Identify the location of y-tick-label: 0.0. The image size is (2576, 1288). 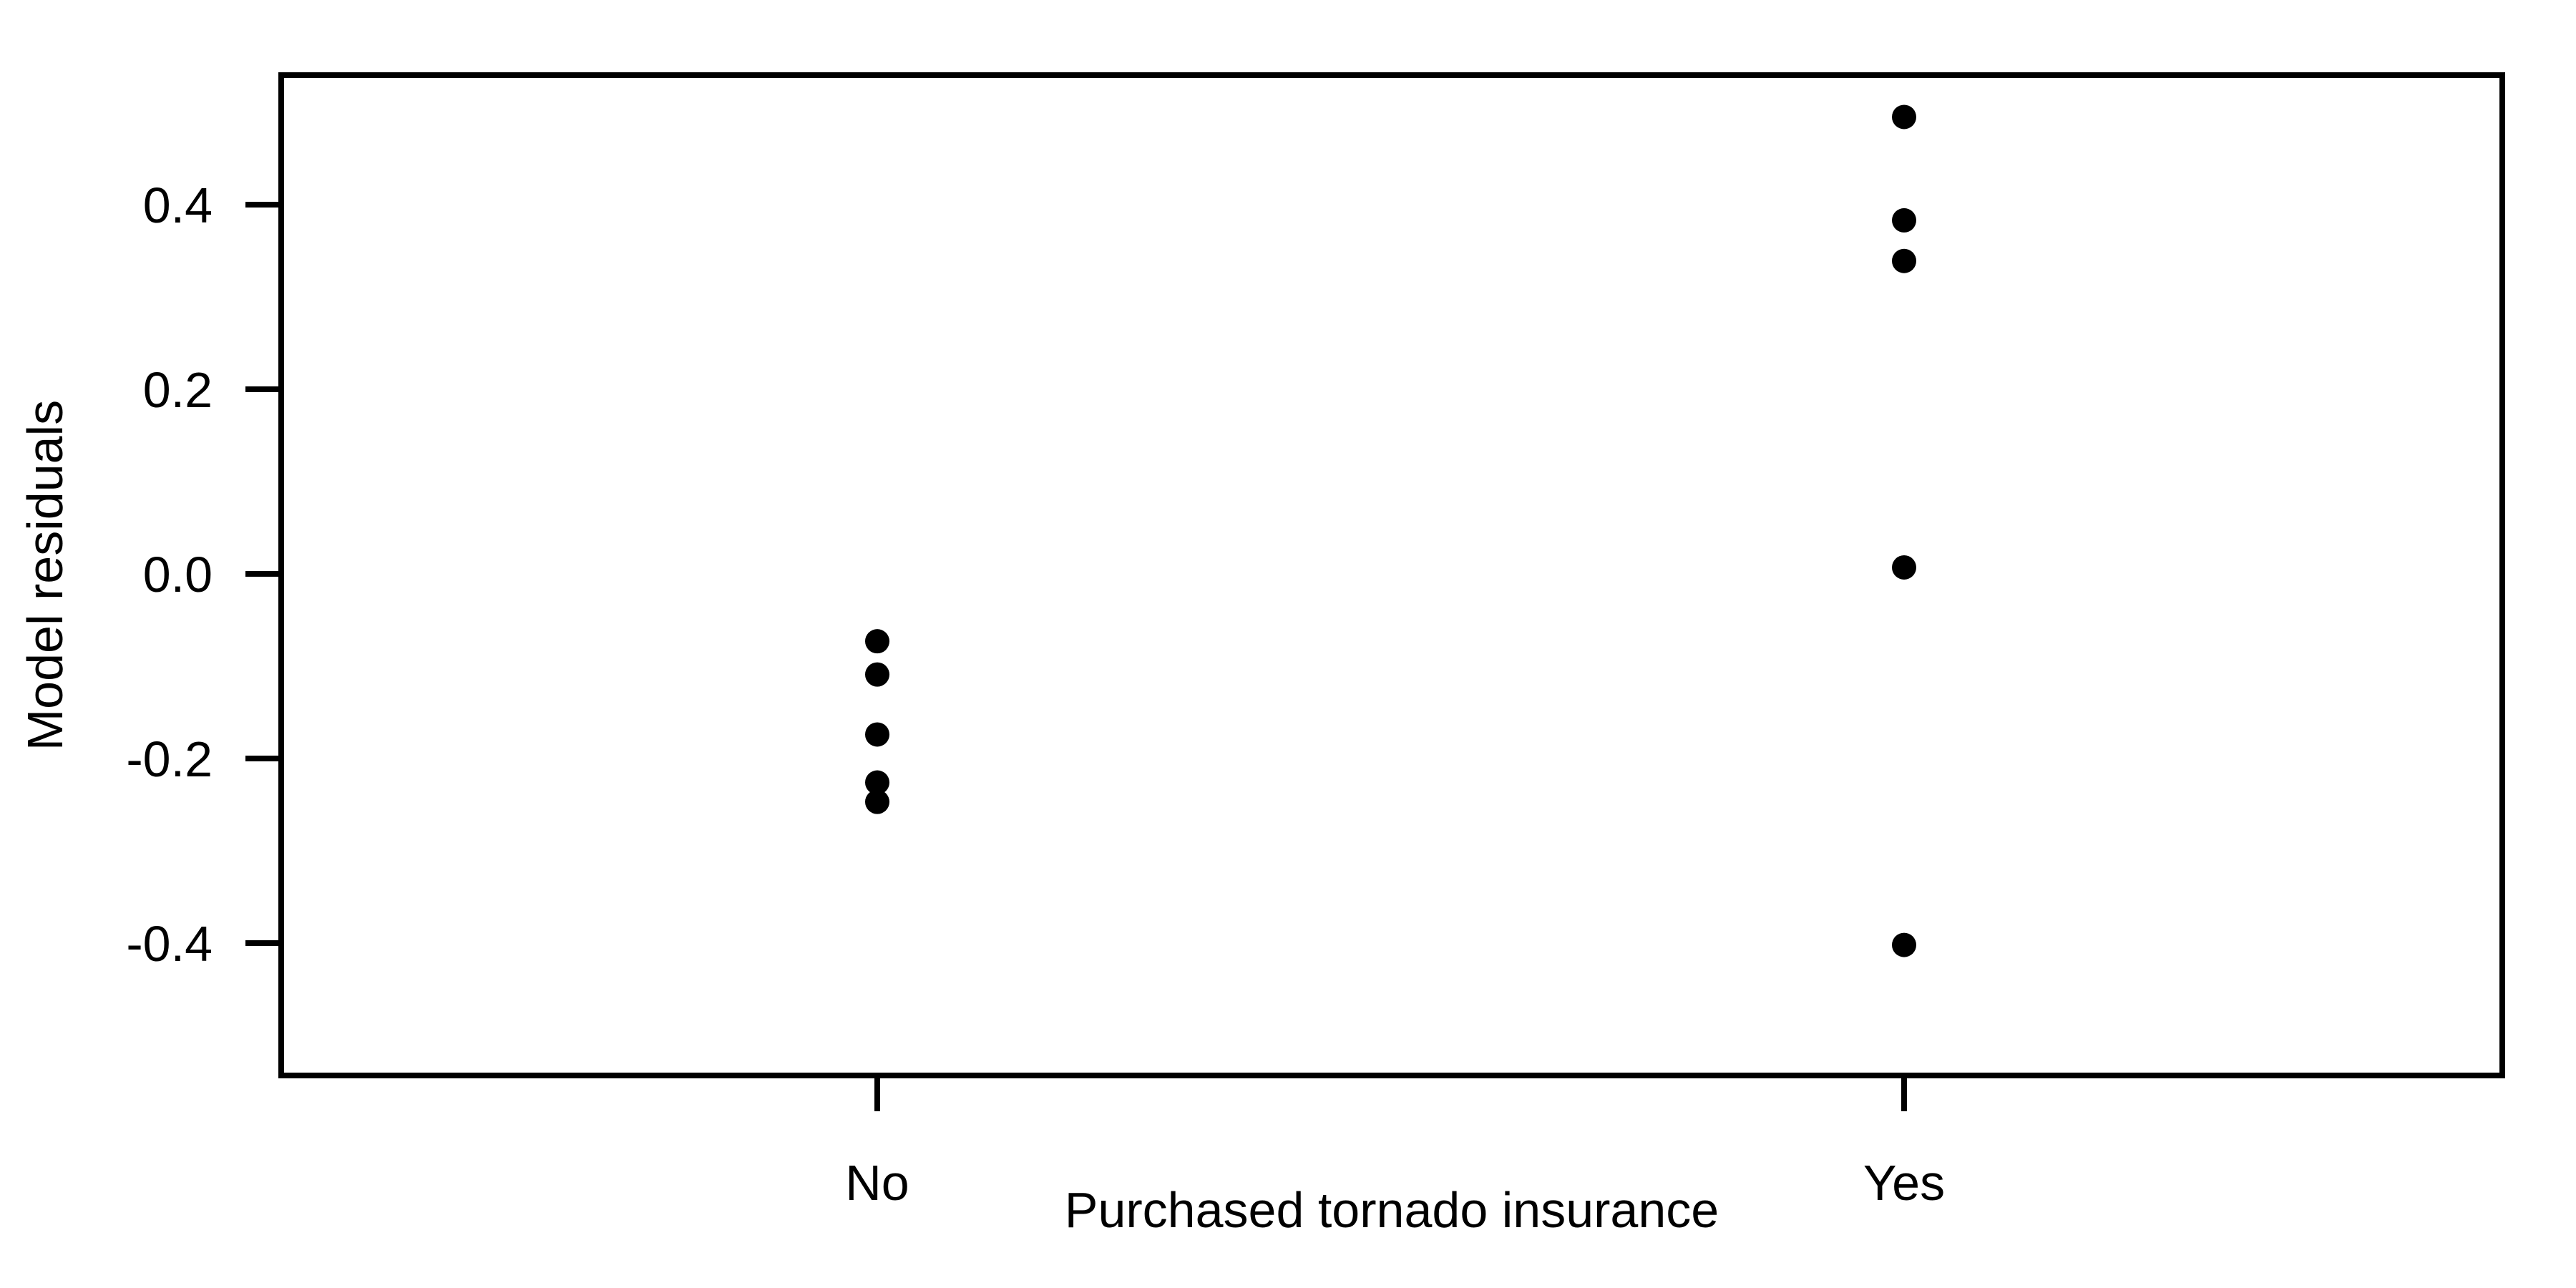
(178, 574).